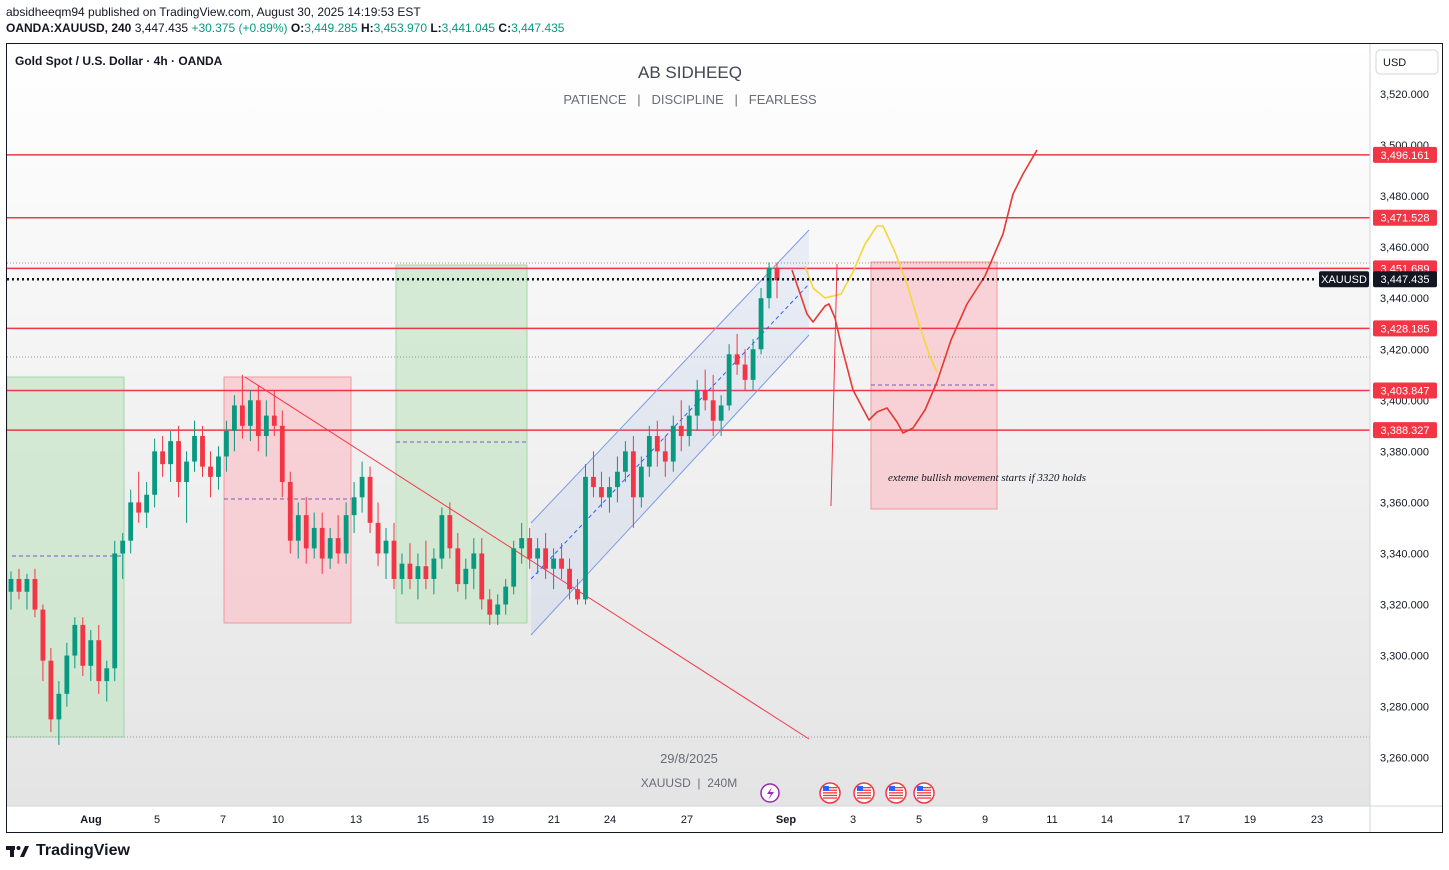 The width and height of the screenshot is (1449, 870). I want to click on red-projection-path, so click(914, 291).